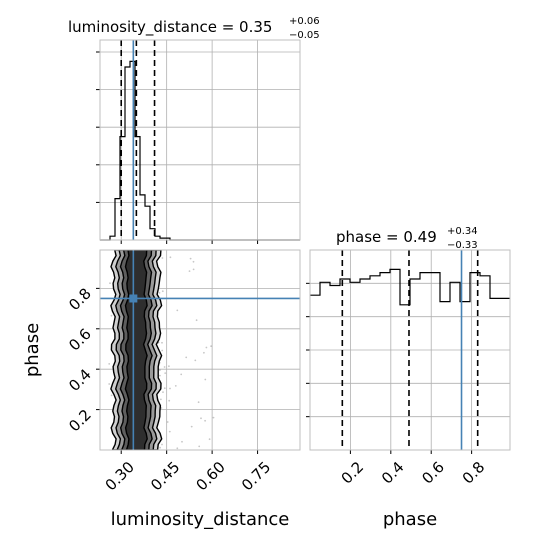 This screenshot has height=550, width=550. I want to click on x-tick-label: 0.45, so click(165, 476).